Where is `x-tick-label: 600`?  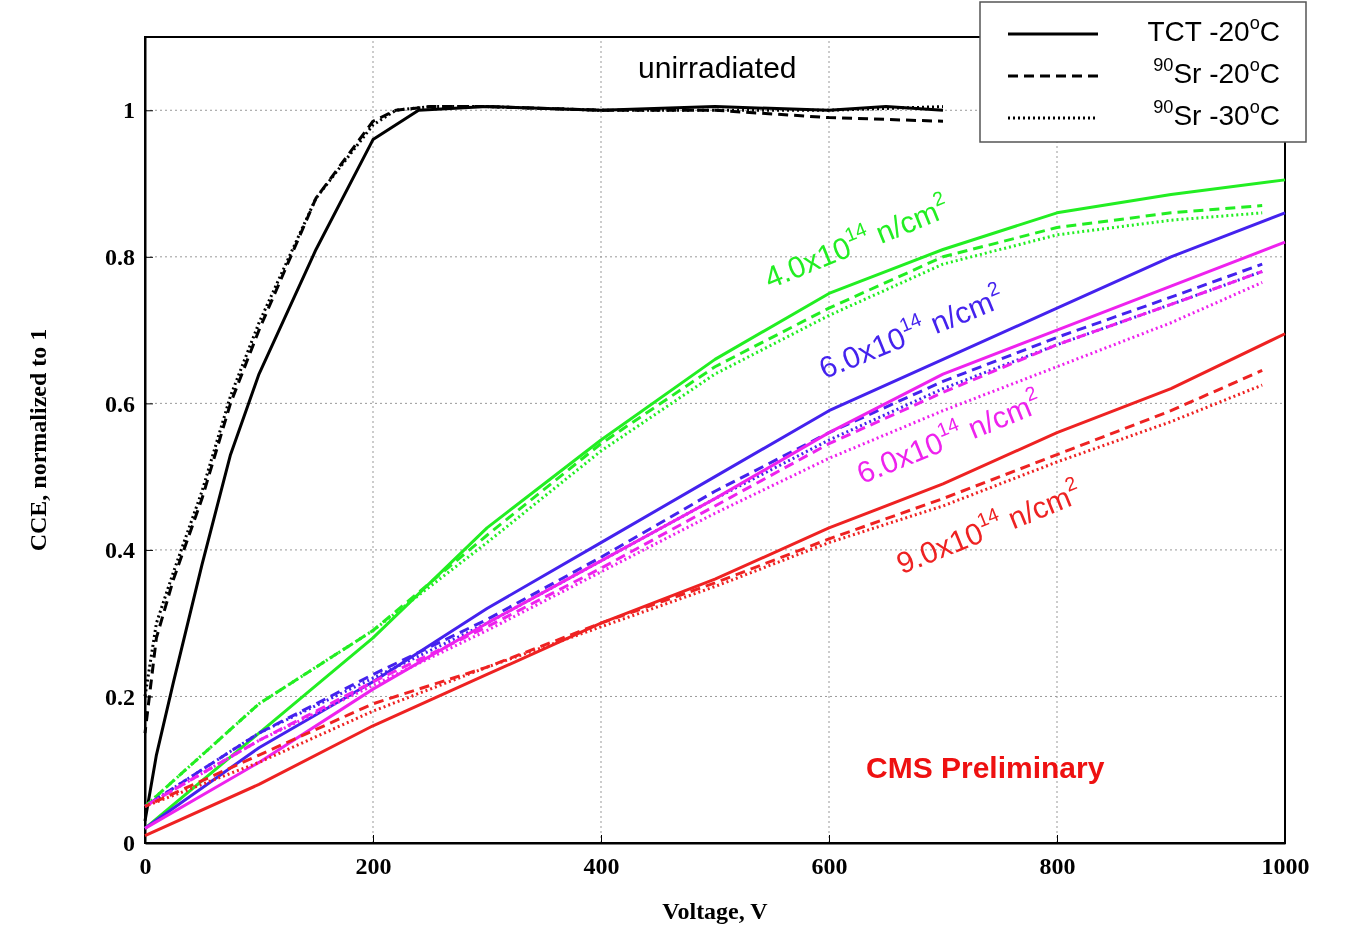
x-tick-label: 600 is located at coordinates (829, 866).